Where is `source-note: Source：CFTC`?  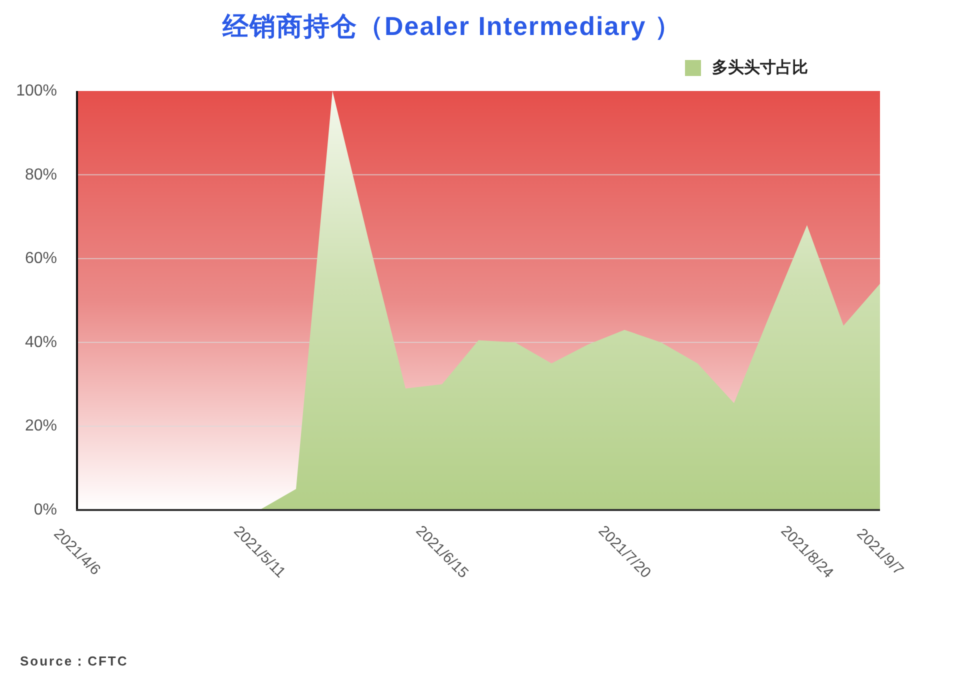 source-note: Source：CFTC is located at coordinates (74, 661).